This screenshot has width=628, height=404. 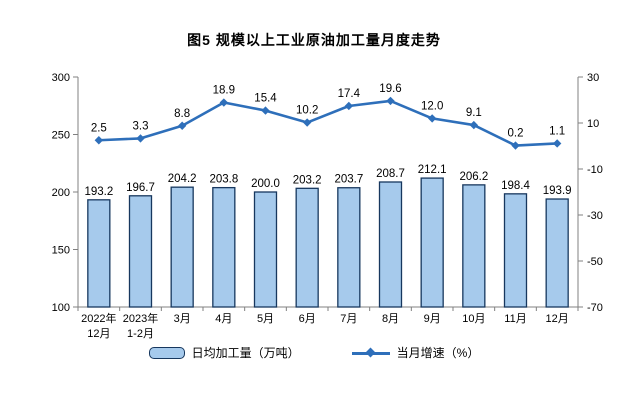 I want to click on legend-line-label: 当月增速（%）, so click(x=438, y=353).